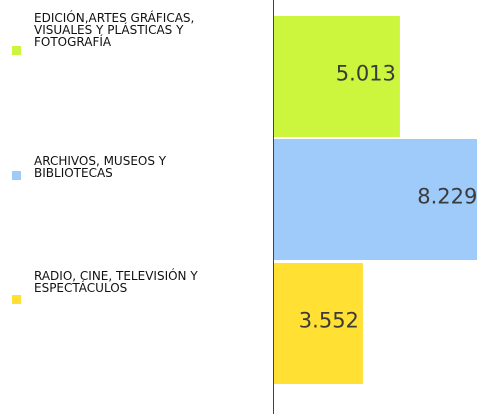 The height and width of the screenshot is (414, 477). Describe the element at coordinates (116, 282) in the screenshot. I see `category-label: RADIO, CINE, TELEVISIÓN Y ESPECTÁCULOS` at that location.